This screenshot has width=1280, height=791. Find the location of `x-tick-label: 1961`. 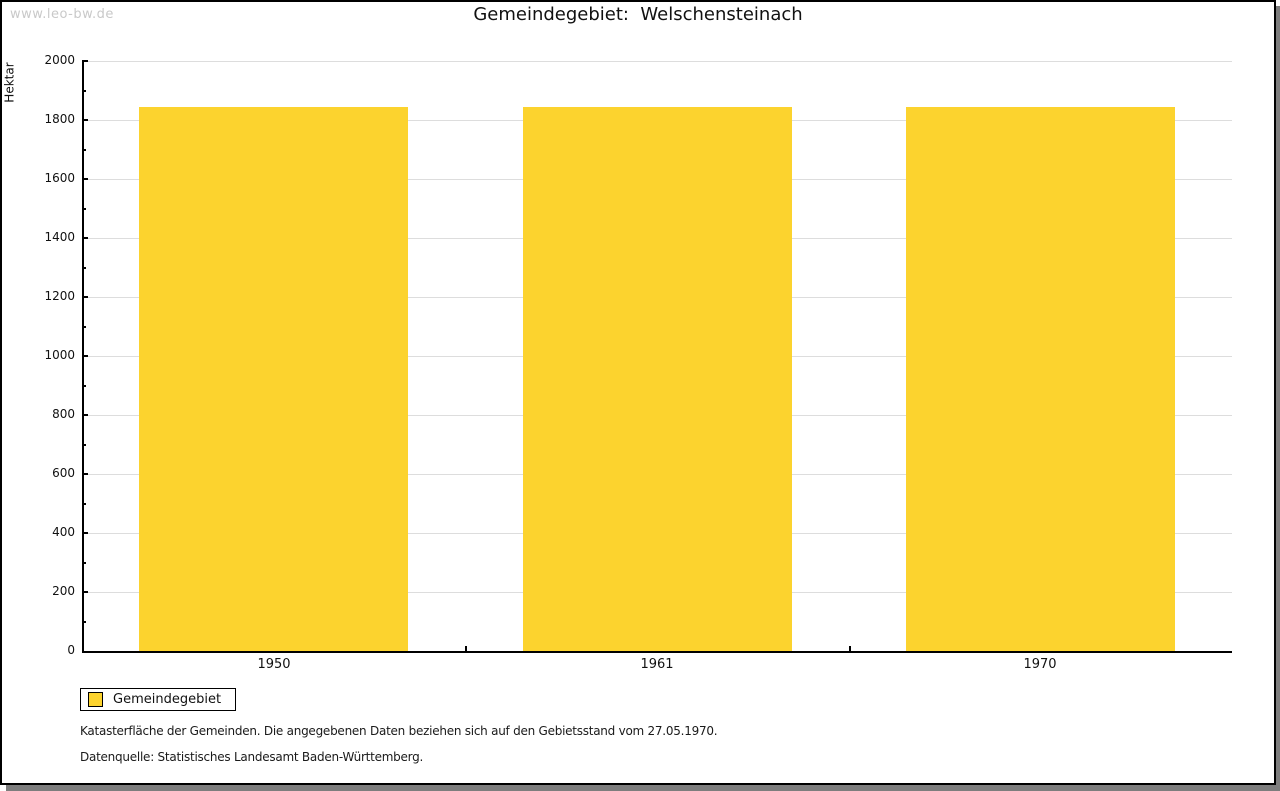

x-tick-label: 1961 is located at coordinates (657, 664).